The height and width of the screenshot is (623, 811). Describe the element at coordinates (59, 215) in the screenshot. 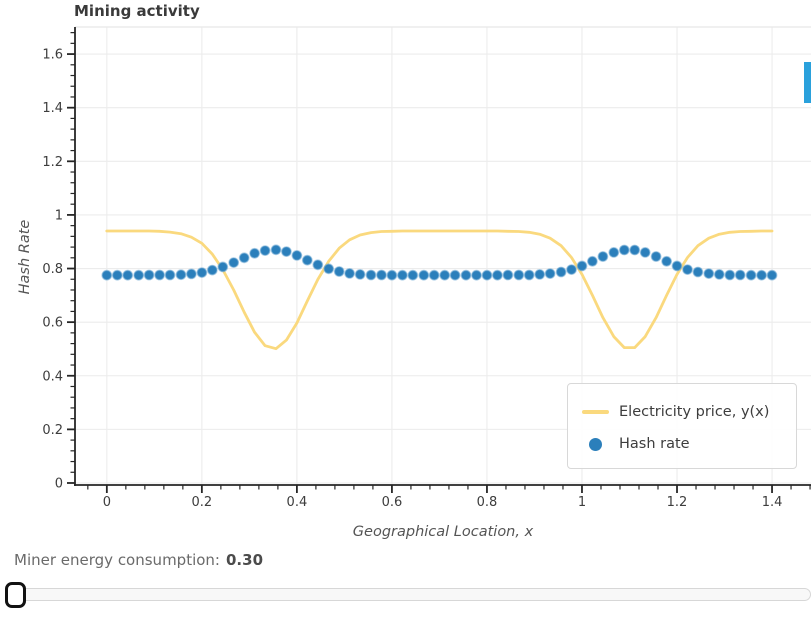

I see `y-tick-label: 1` at that location.